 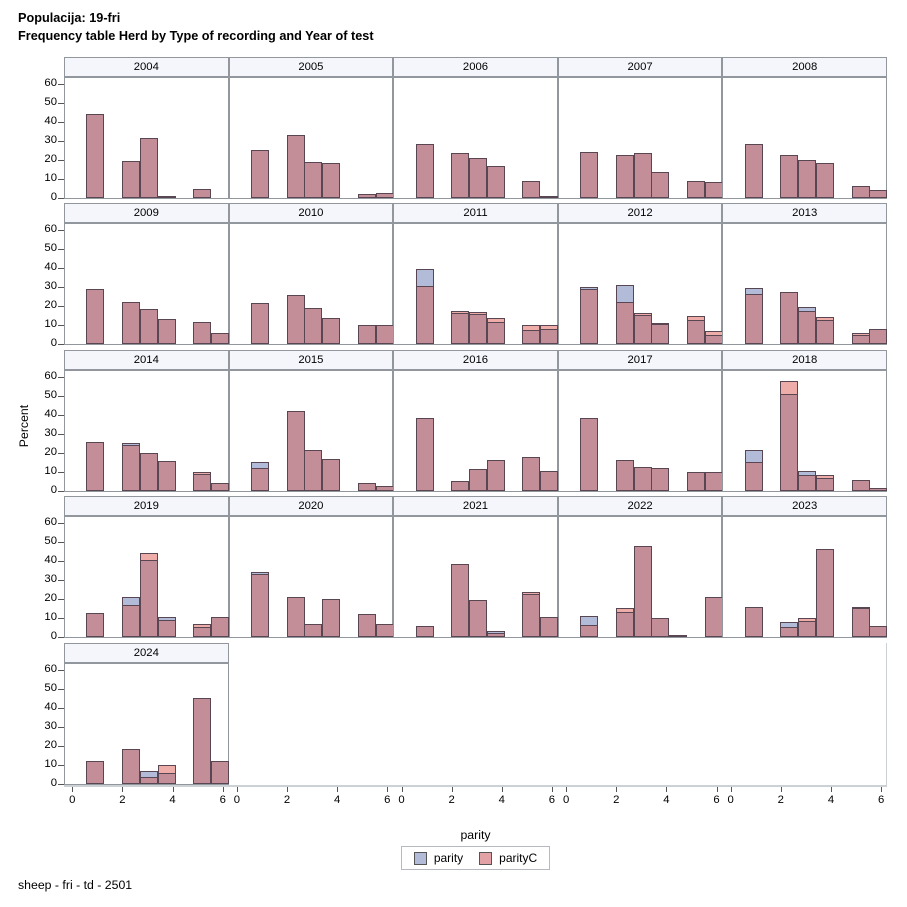 I want to click on parityC-swatch-icon, so click(x=486, y=858).